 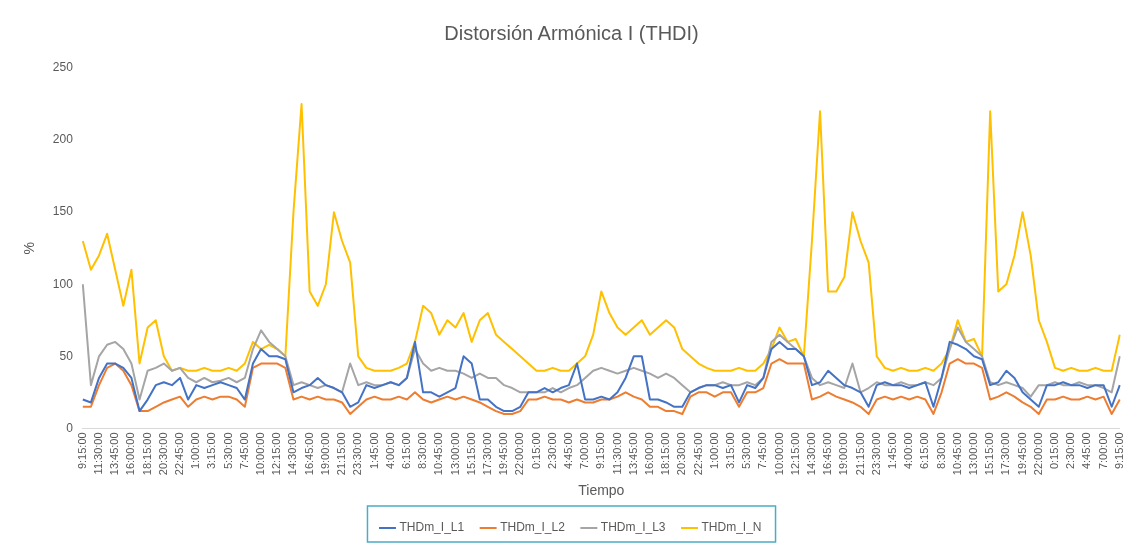 What do you see at coordinates (63, 139) in the screenshot?
I see `y-tick-label: 200` at bounding box center [63, 139].